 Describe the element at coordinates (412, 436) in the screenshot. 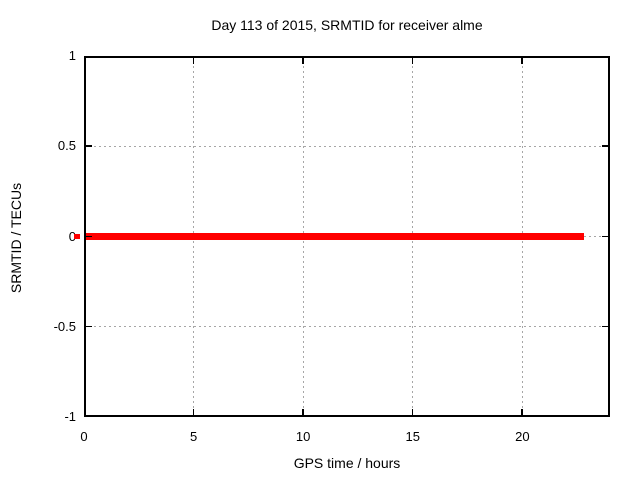

I see `x-tick-label: 15` at that location.